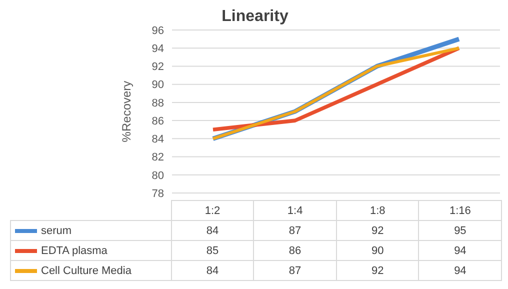 The height and width of the screenshot is (289, 508). What do you see at coordinates (295, 250) in the screenshot?
I see `data-label: 86` at bounding box center [295, 250].